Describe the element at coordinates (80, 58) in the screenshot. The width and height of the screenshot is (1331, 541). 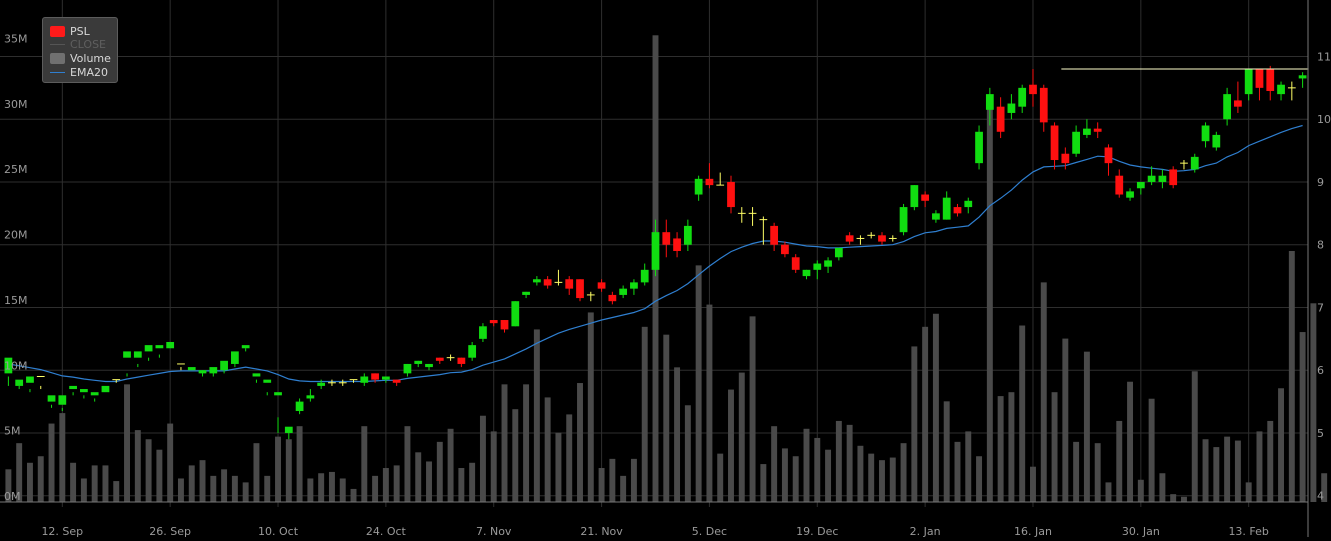
I see `legend-item-volume: Volume` at that location.